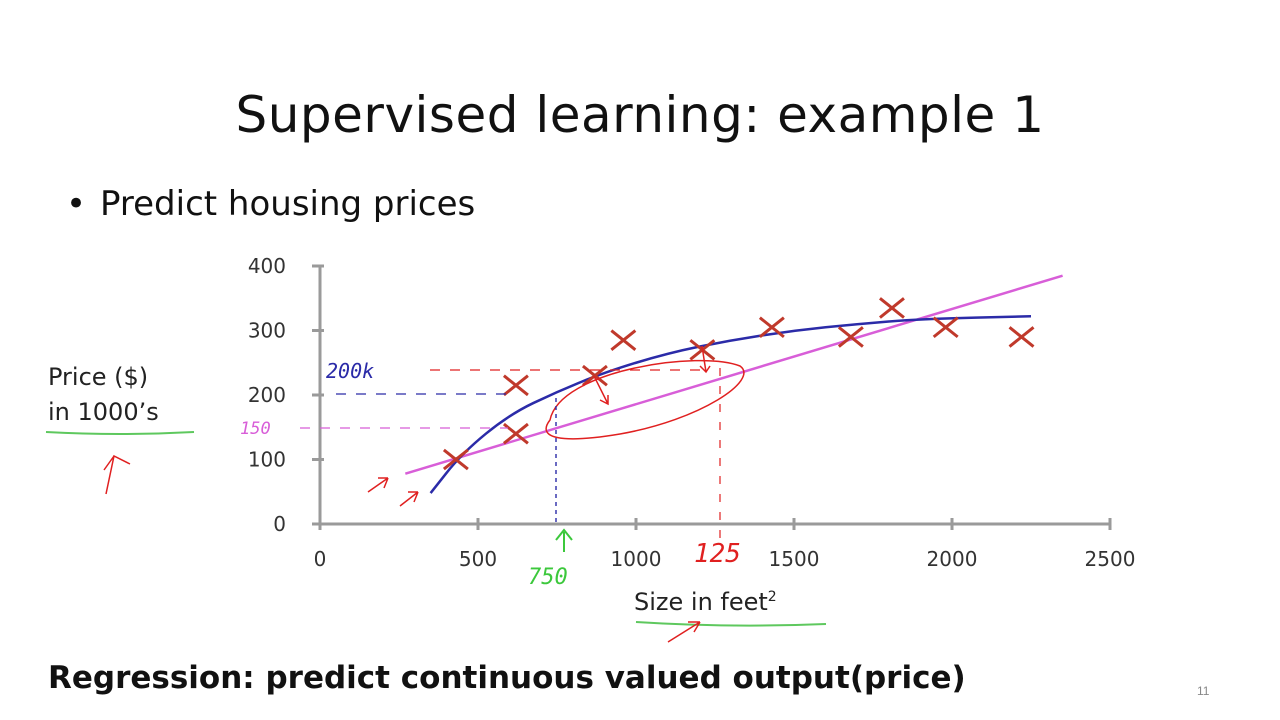 The height and width of the screenshot is (720, 1280). I want to click on underline-xlabel-green, so click(731, 624).